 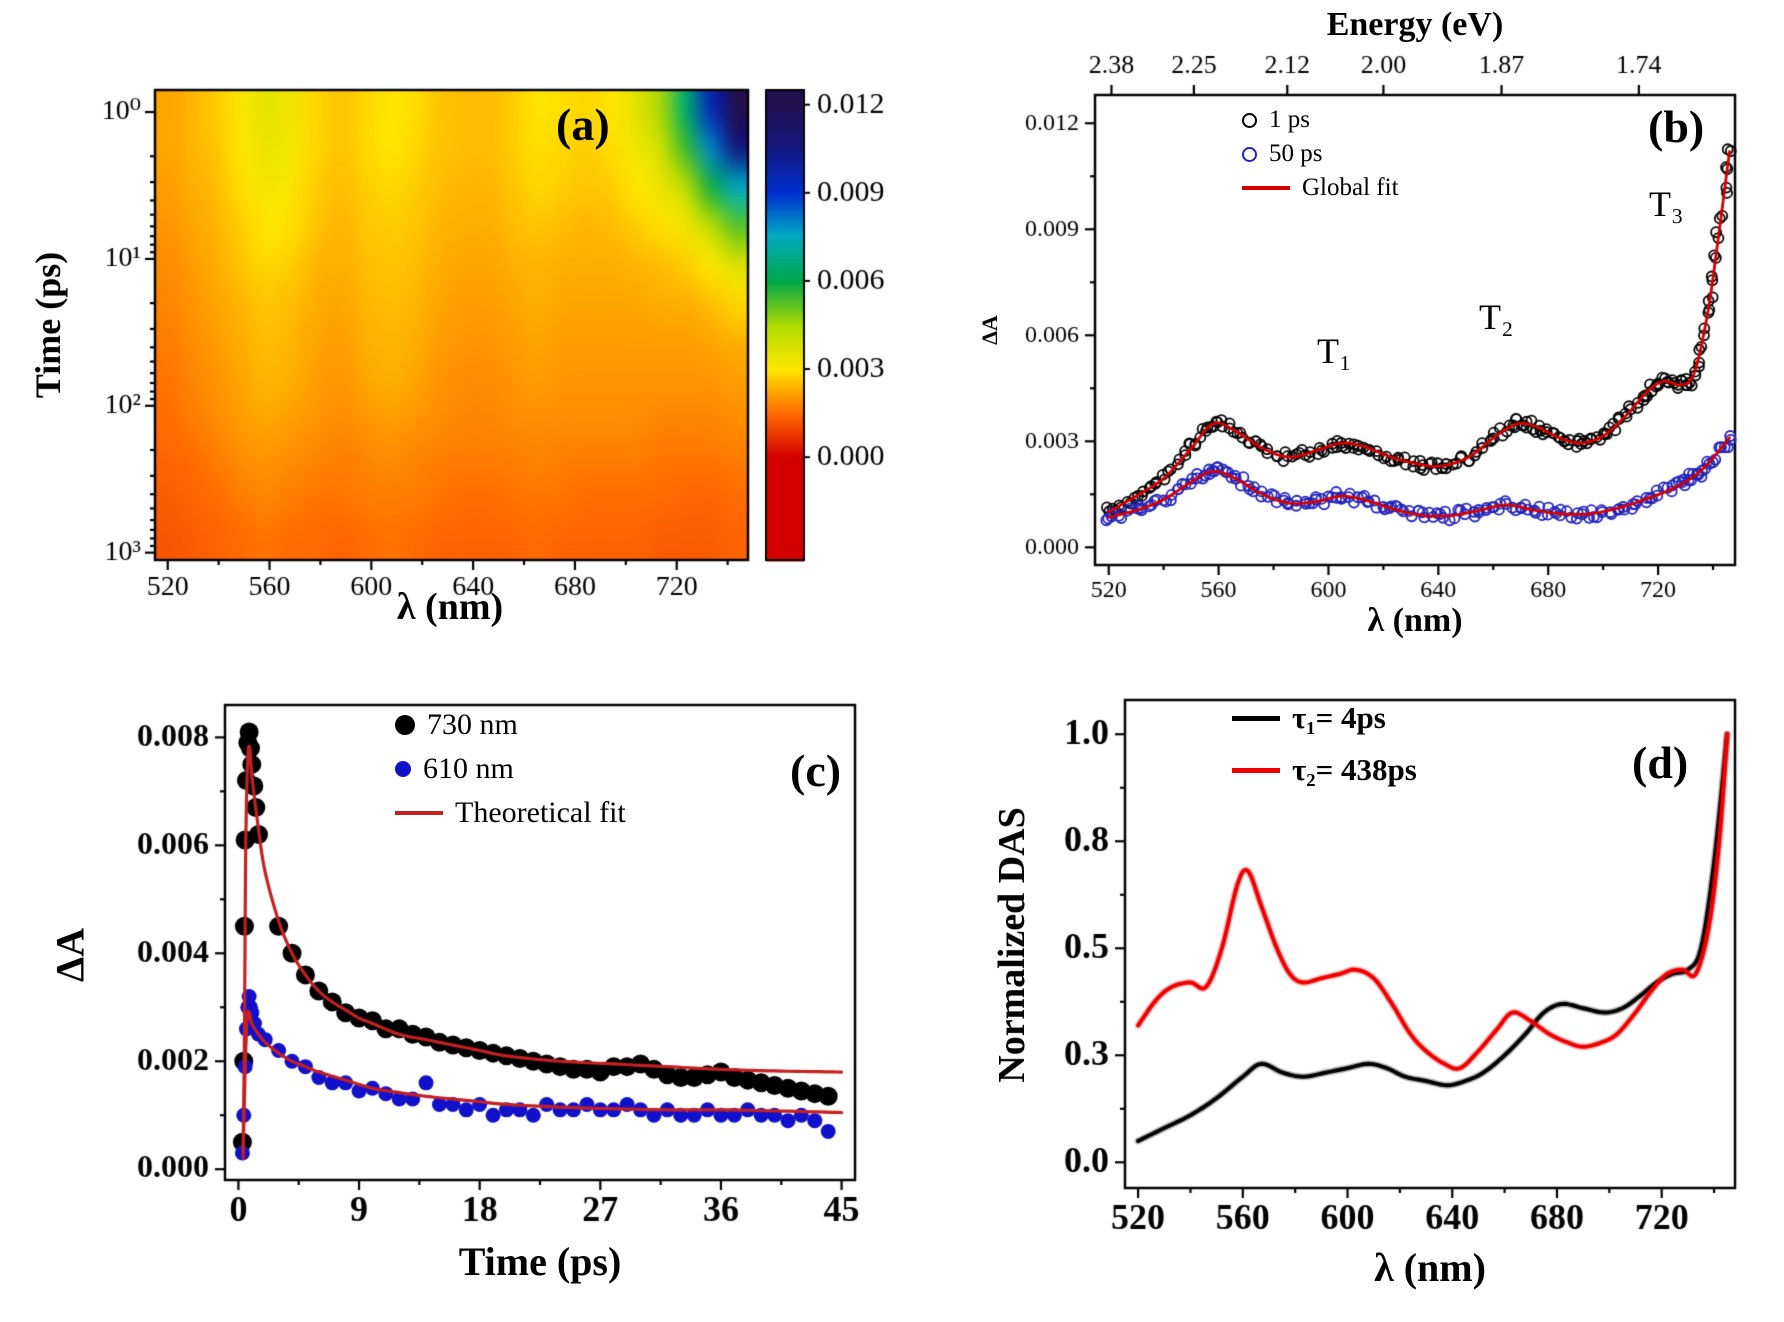 What do you see at coordinates (403, 769) in the screenshot?
I see `filled-circle-marker-blue` at bounding box center [403, 769].